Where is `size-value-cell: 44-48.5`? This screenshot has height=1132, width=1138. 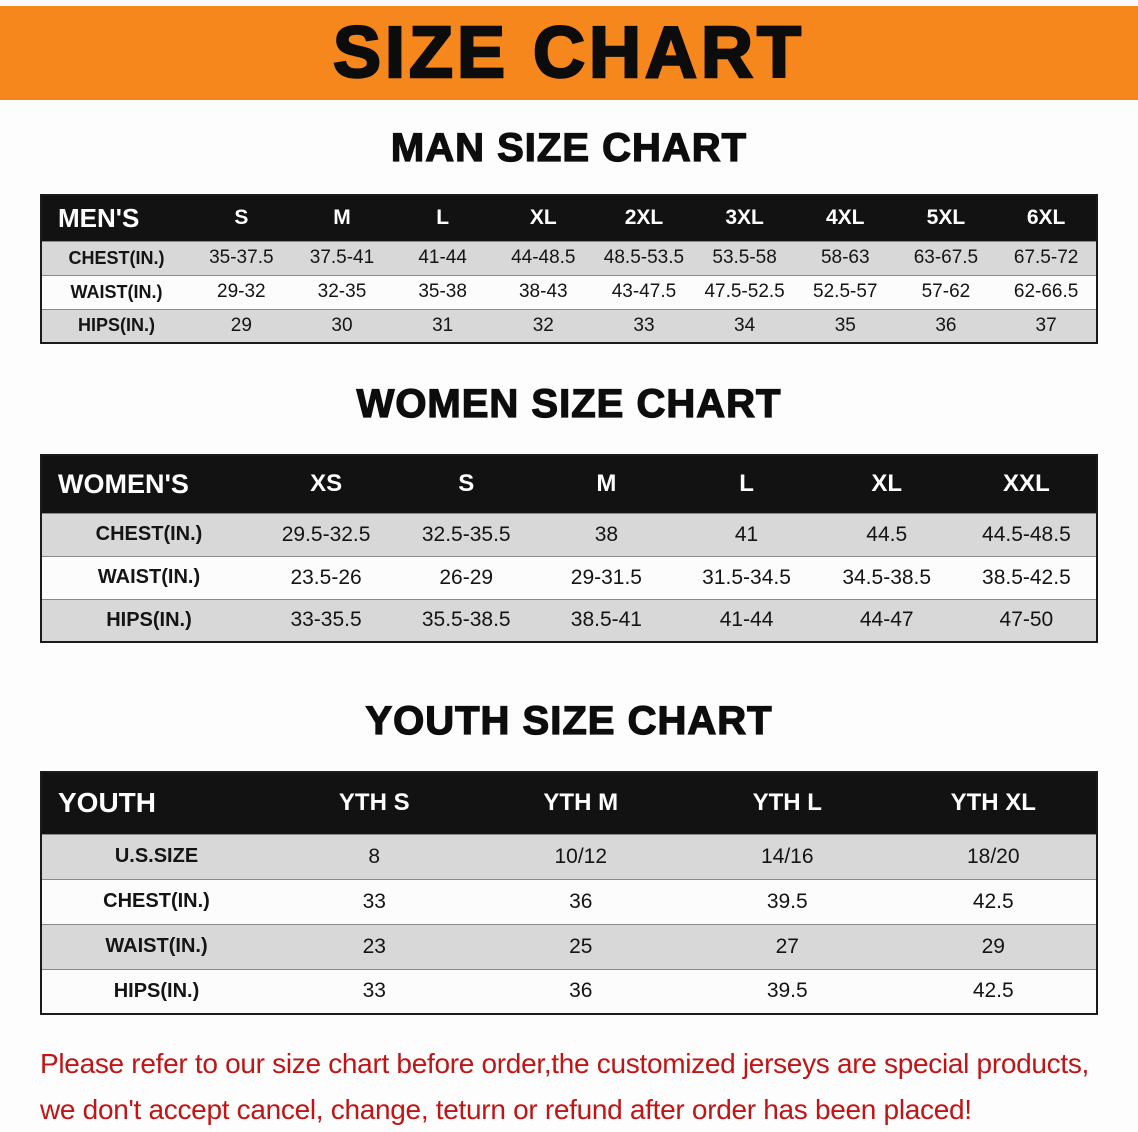
size-value-cell: 44-48.5 is located at coordinates (543, 257).